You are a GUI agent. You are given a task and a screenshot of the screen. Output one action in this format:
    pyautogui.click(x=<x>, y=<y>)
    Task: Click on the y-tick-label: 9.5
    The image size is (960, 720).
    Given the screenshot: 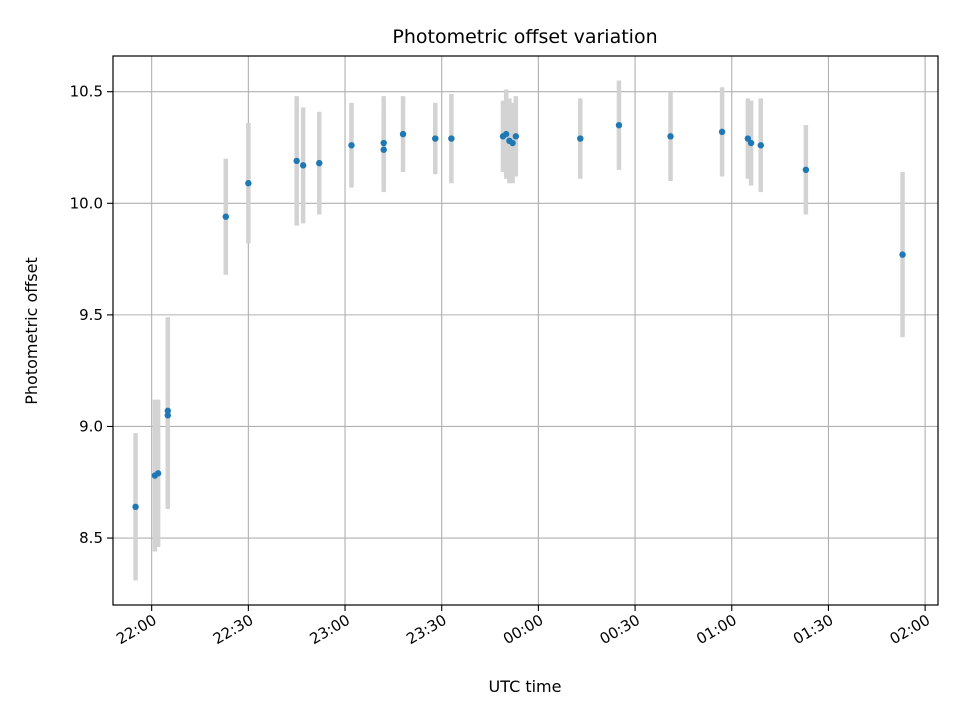 What is the action you would take?
    pyautogui.click(x=91, y=315)
    